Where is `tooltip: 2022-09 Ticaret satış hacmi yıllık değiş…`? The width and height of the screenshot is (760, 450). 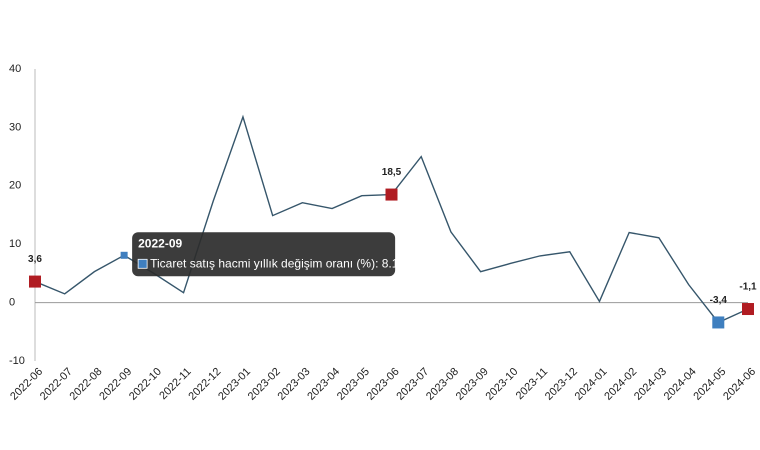
tooltip: 2022-09 Ticaret satış hacmi yıllık değiş… is located at coordinates (265, 254).